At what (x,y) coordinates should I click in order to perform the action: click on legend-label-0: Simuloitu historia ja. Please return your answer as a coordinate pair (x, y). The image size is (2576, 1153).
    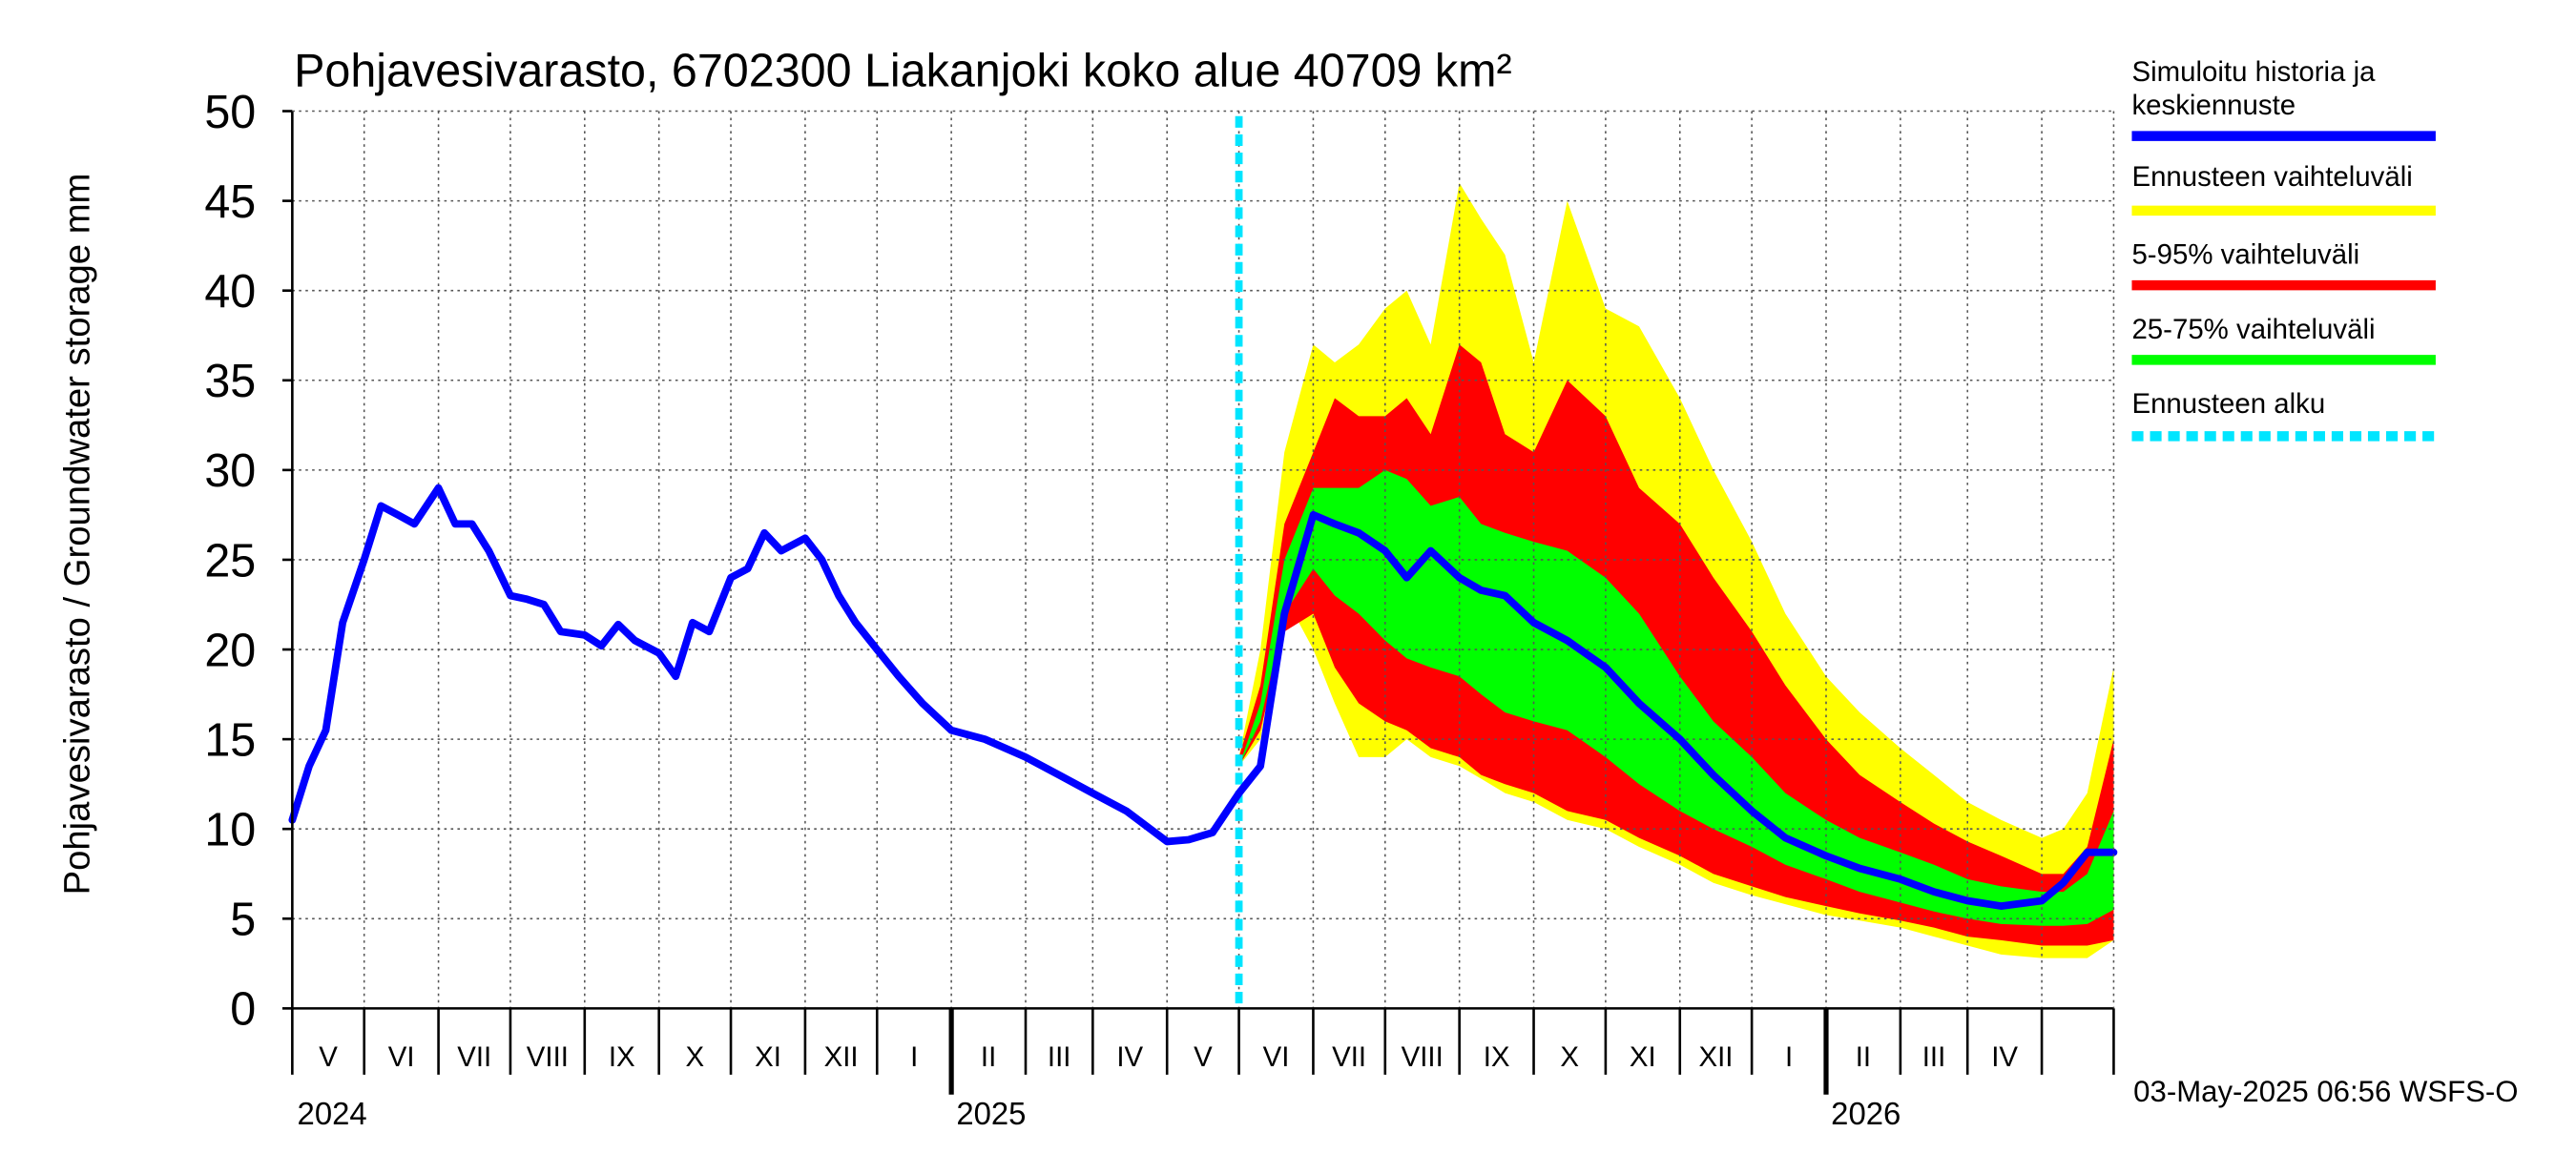
    Looking at the image, I should click on (2253, 72).